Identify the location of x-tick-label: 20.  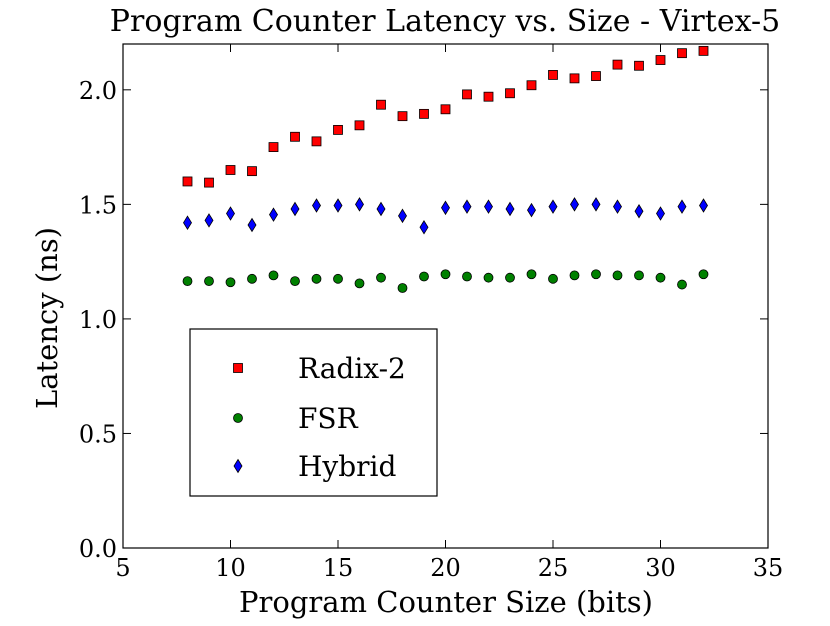
(445, 568).